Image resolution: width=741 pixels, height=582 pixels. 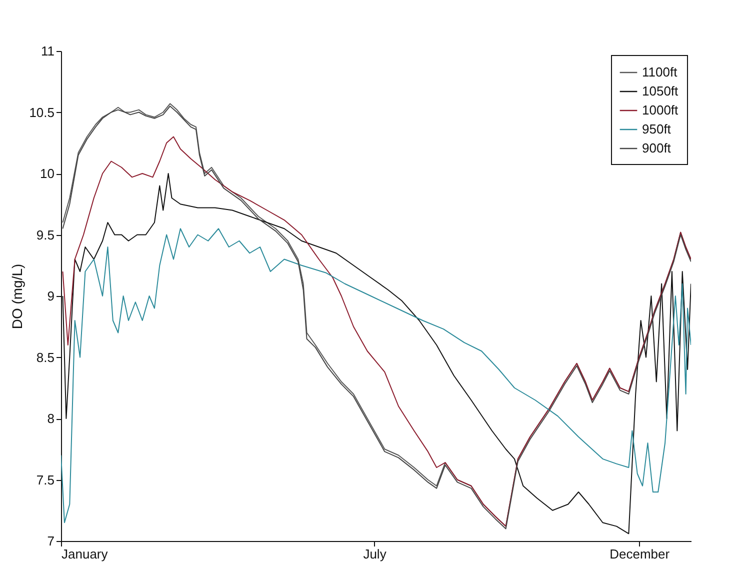 What do you see at coordinates (50, 296) in the screenshot?
I see `y-tick-label: 9` at bounding box center [50, 296].